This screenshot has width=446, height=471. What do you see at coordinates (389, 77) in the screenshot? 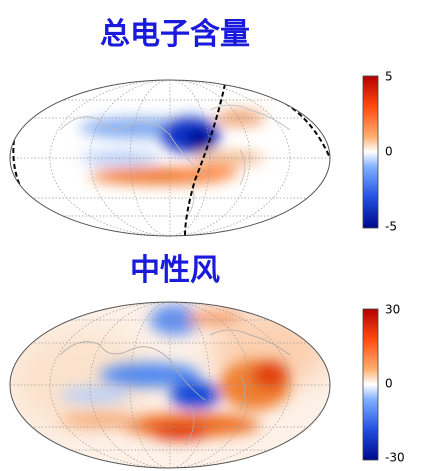
I see `colorbar-tick: 5` at bounding box center [389, 77].